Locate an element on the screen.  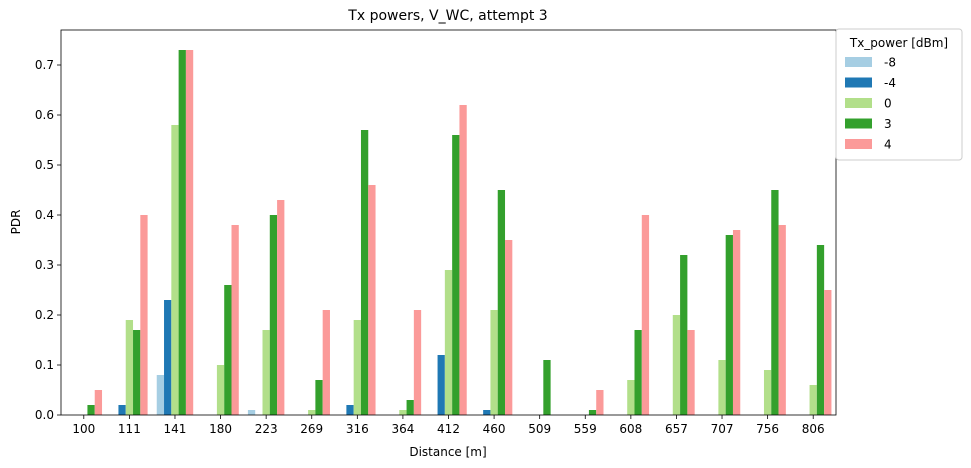
x-tick-label: 111 is located at coordinates (129, 429).